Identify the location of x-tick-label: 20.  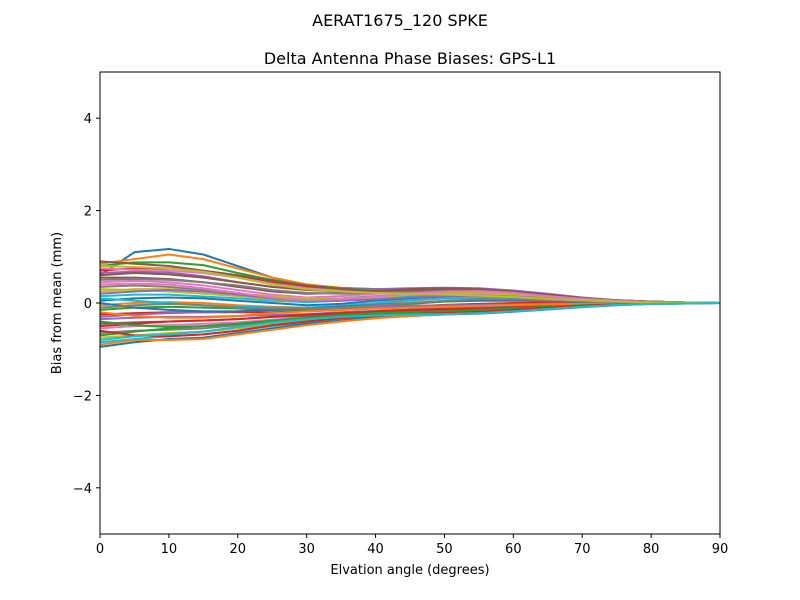
(238, 549).